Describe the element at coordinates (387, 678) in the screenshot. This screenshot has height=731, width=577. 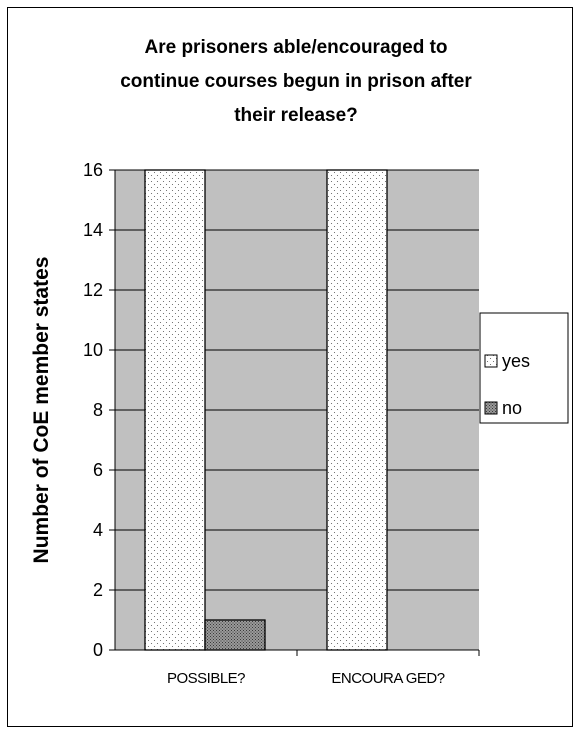
I see `x-category-label: ENCOURA GED?` at that location.